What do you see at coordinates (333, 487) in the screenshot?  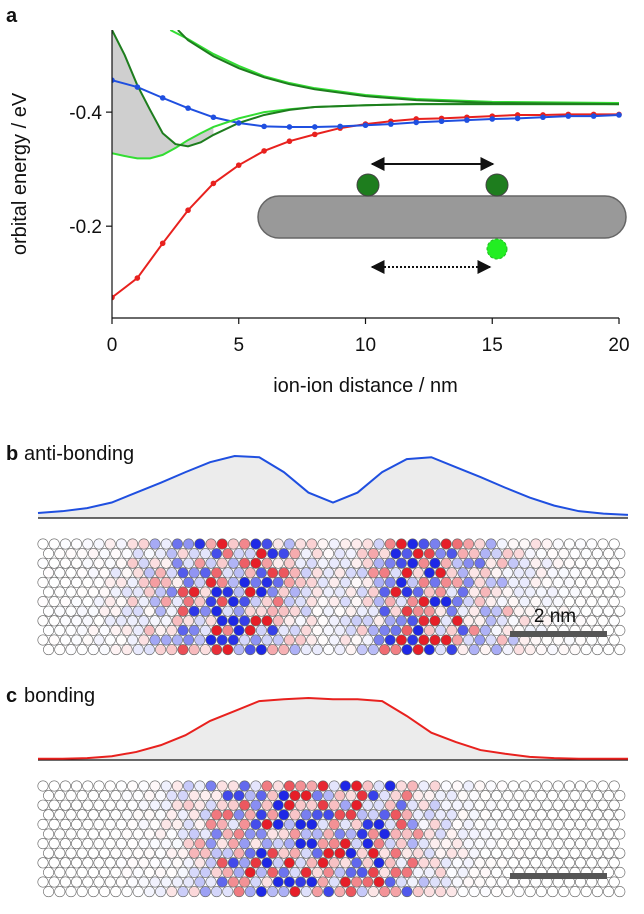 I see `profile-fill` at bounding box center [333, 487].